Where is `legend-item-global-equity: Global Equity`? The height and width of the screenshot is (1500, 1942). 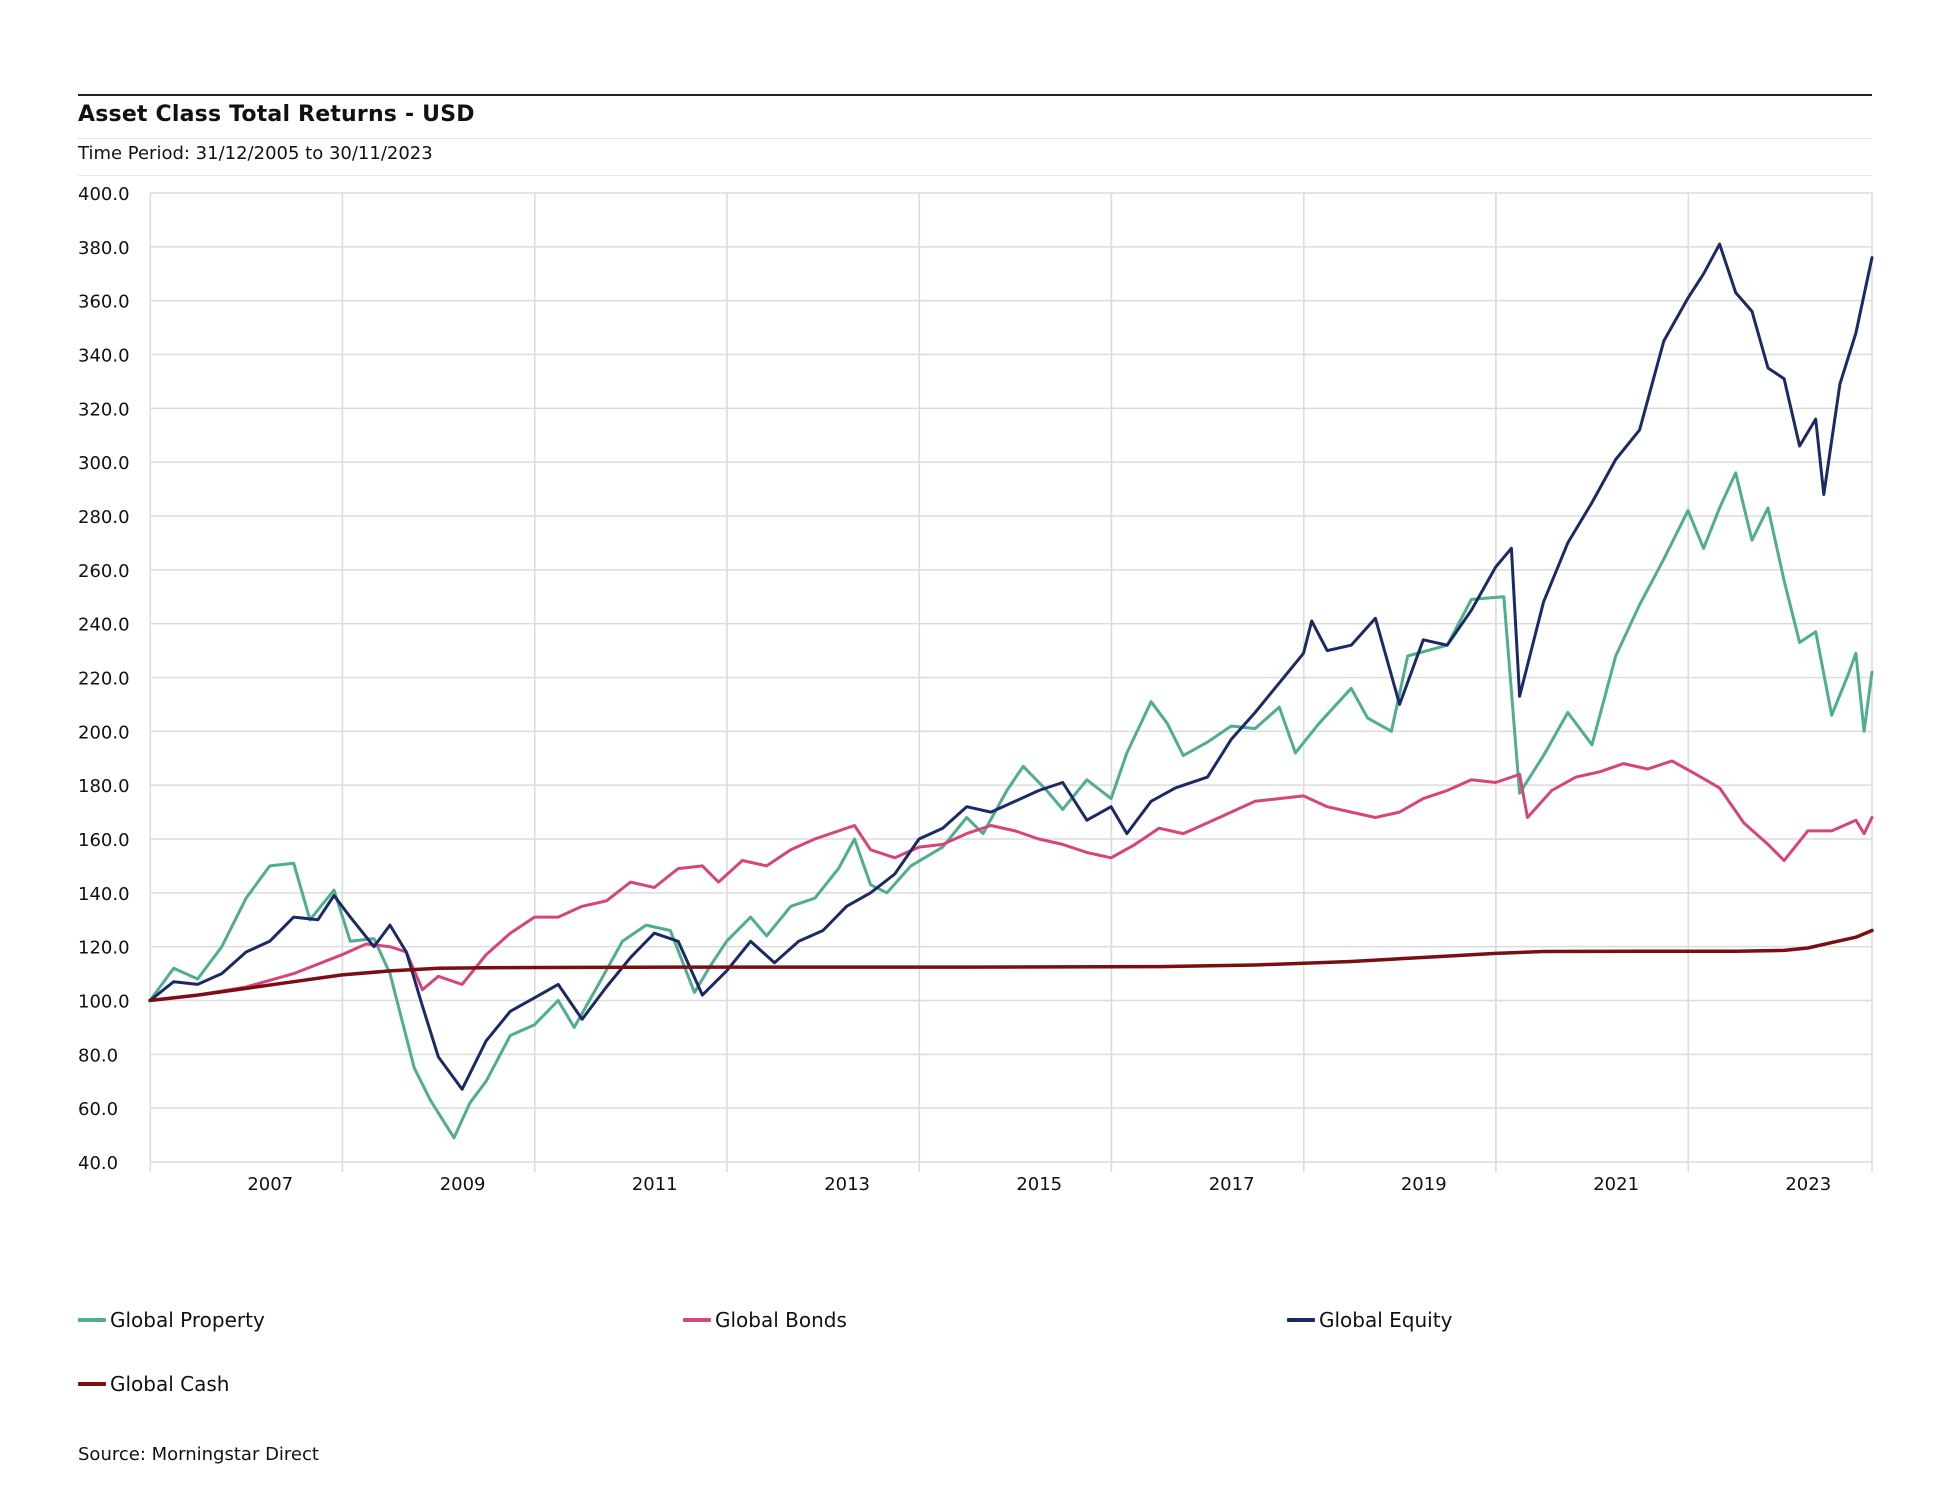 legend-item-global-equity: Global Equity is located at coordinates (1369, 1320).